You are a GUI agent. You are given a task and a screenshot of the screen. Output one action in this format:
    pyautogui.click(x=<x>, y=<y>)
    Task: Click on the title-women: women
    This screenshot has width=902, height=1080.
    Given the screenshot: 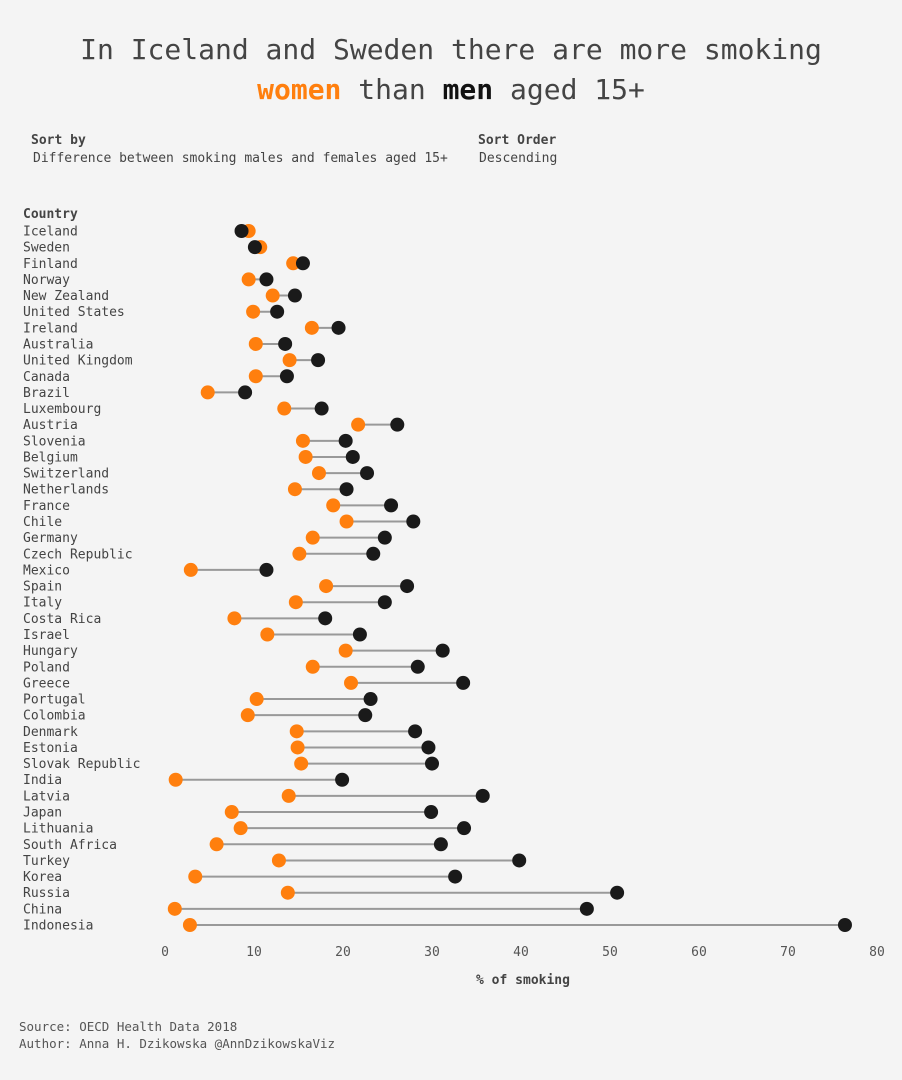 What is the action you would take?
    pyautogui.click(x=299, y=89)
    